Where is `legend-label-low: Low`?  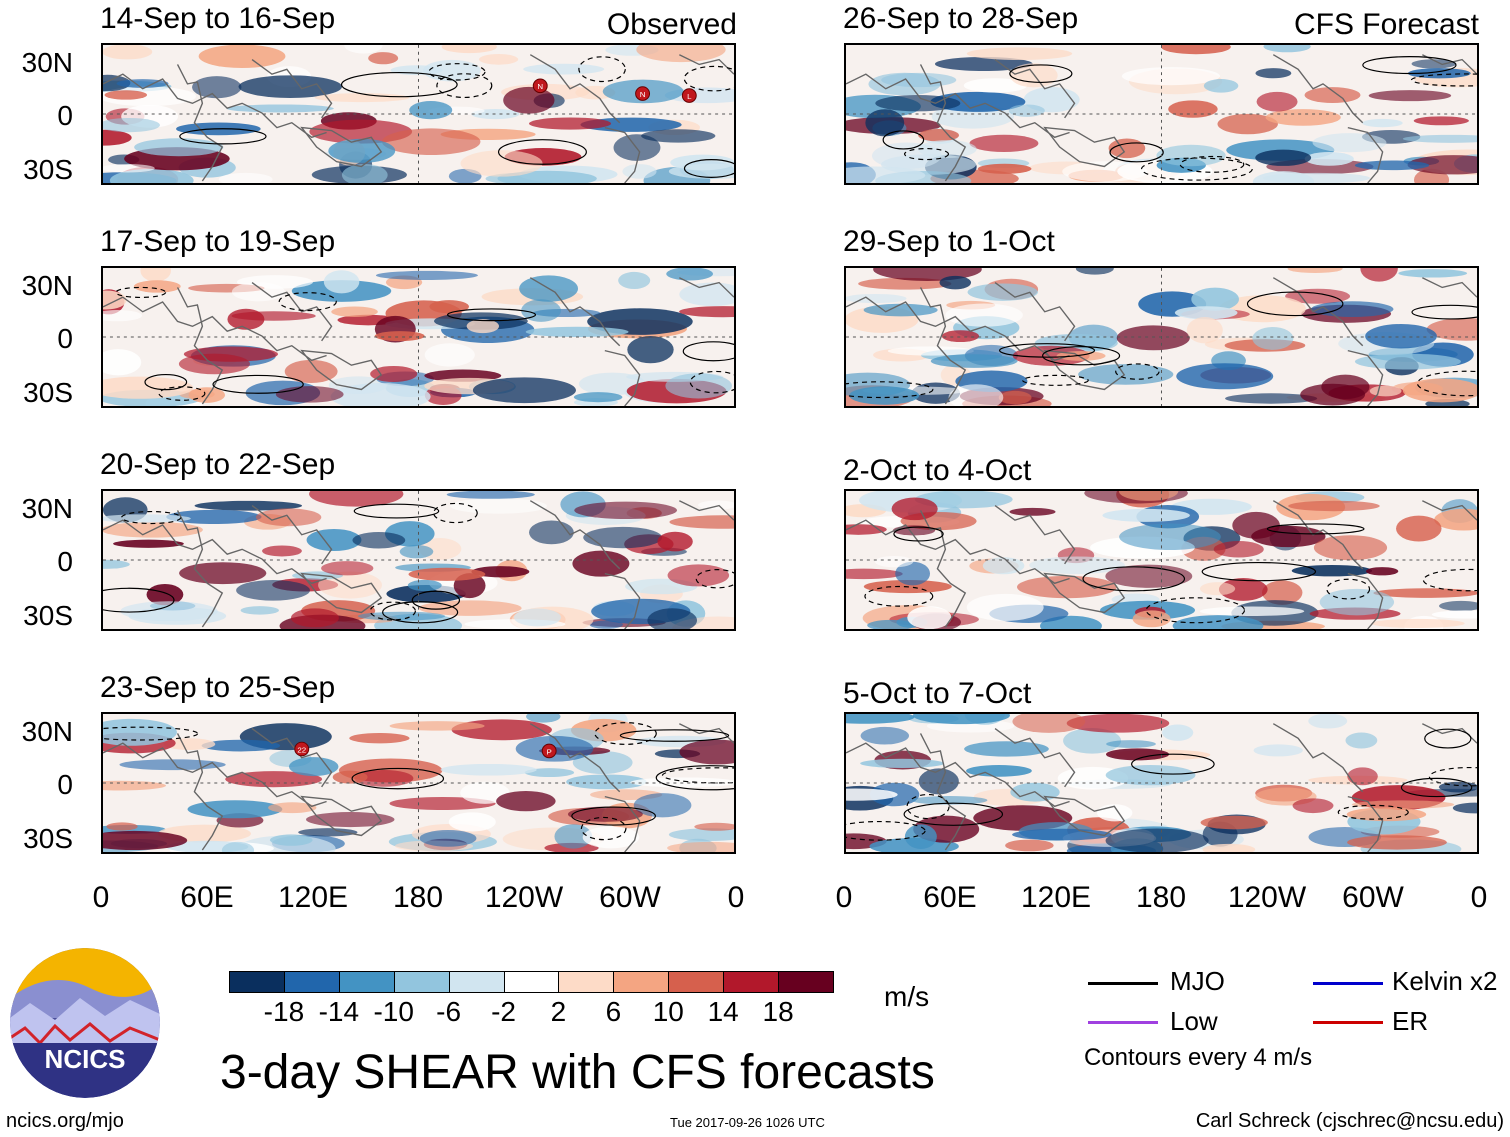
legend-label-low: Low is located at coordinates (1194, 1021).